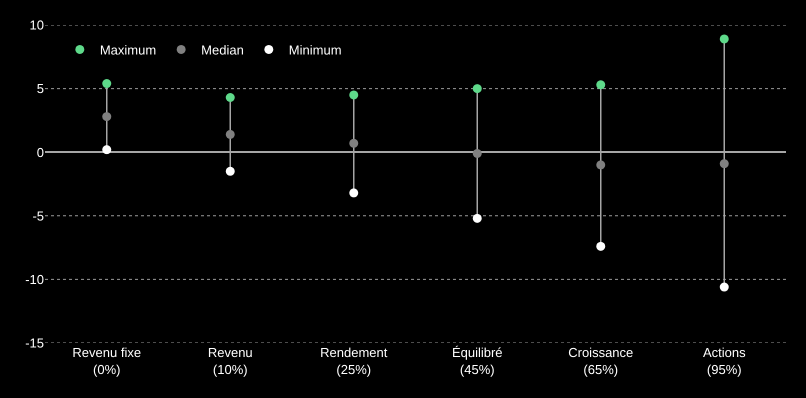  What do you see at coordinates (128, 50) in the screenshot?
I see `legend-label: Maximum` at bounding box center [128, 50].